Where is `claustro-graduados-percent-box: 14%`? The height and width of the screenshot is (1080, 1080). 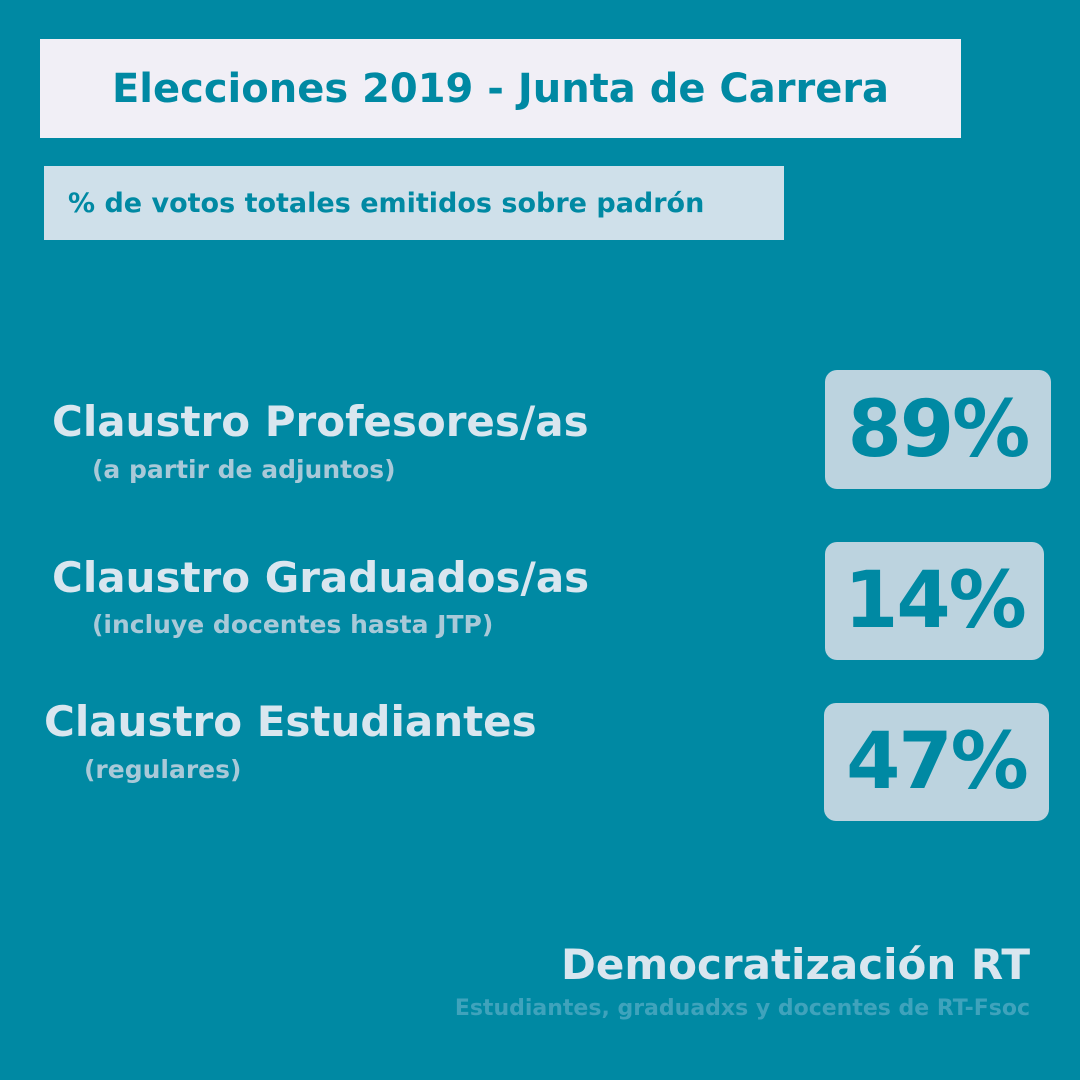
claustro-graduados-percent-box: 14% is located at coordinates (934, 601).